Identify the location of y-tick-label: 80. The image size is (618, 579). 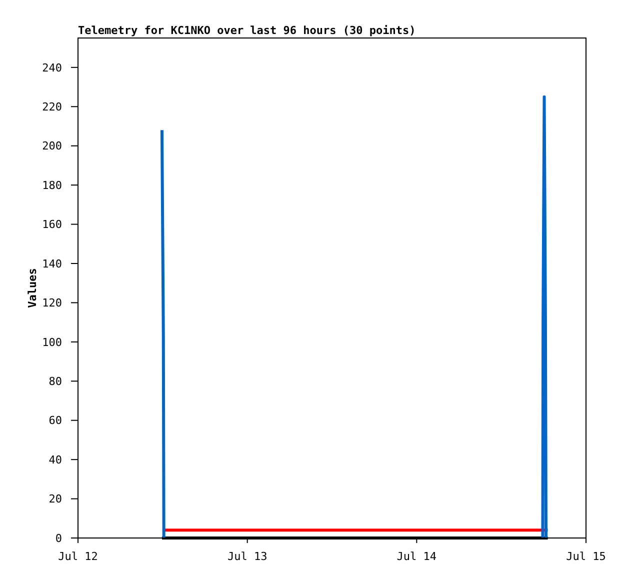
(55, 381).